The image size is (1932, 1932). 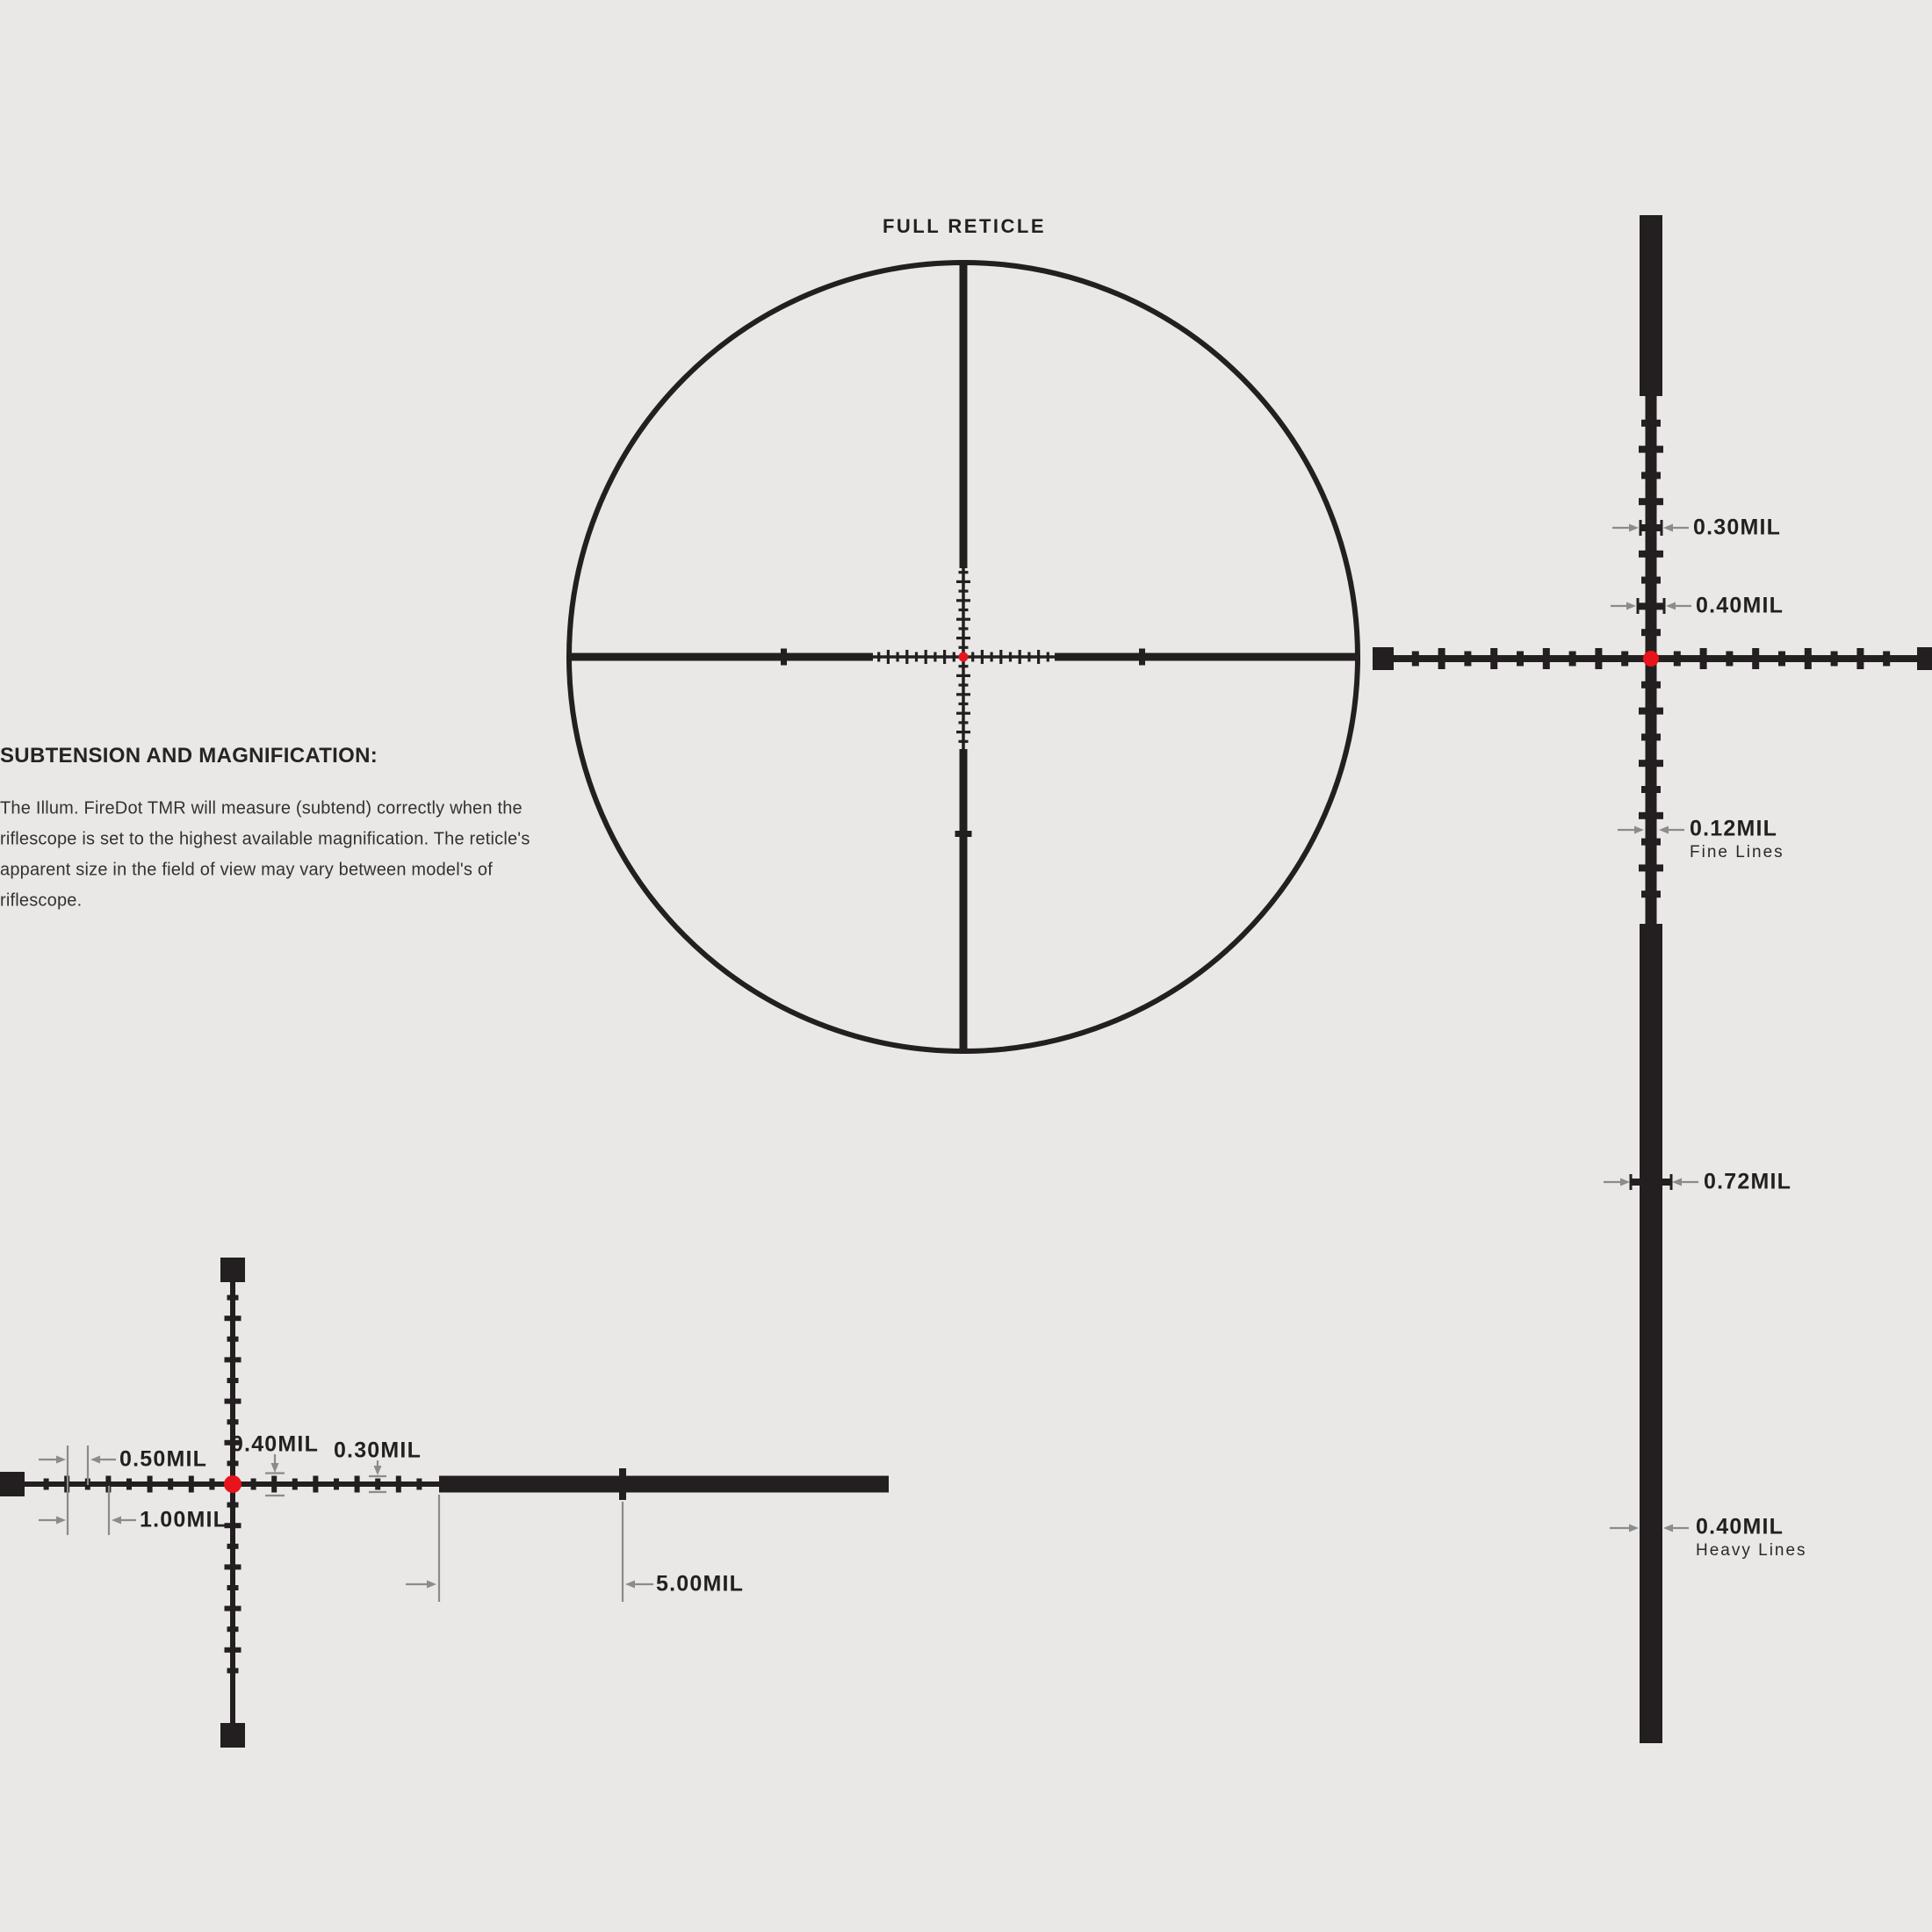 I want to click on full-reticle-title: FULL RETICLE, so click(x=965, y=226).